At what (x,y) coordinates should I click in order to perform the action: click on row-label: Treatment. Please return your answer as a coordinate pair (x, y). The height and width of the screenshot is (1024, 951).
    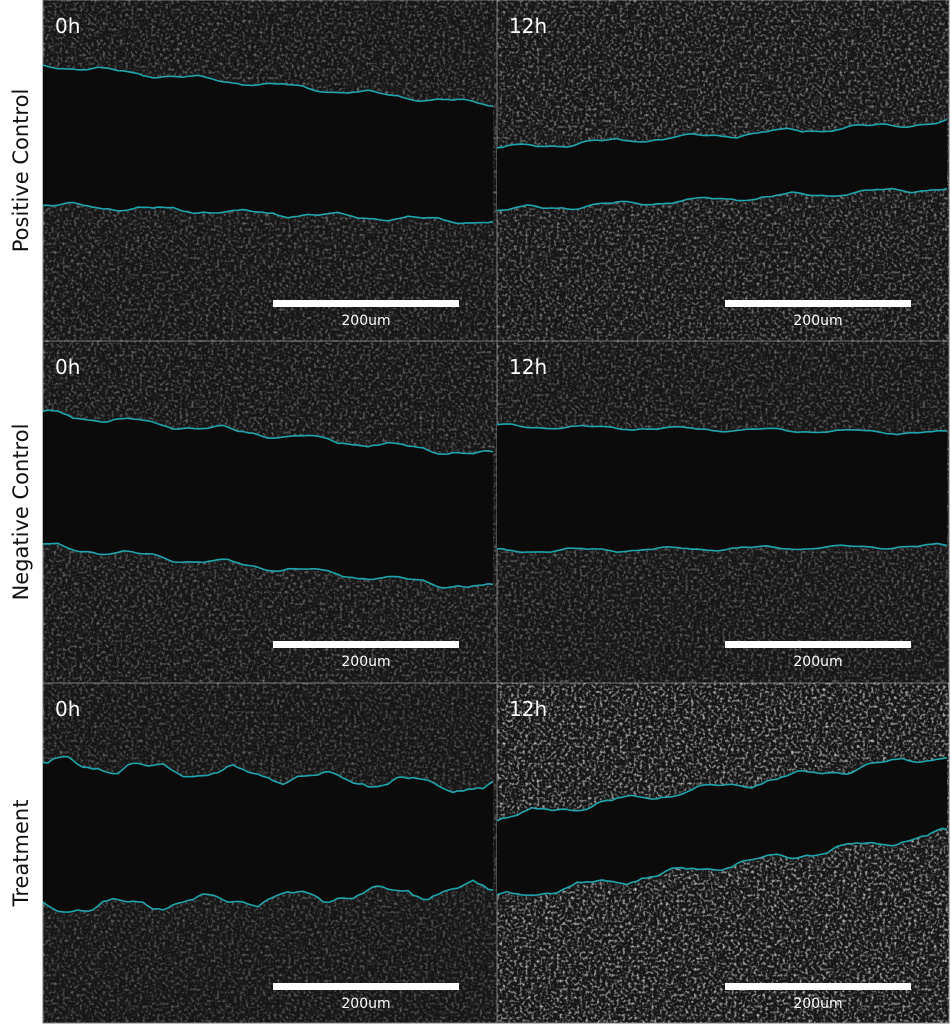
    Looking at the image, I should click on (21, 854).